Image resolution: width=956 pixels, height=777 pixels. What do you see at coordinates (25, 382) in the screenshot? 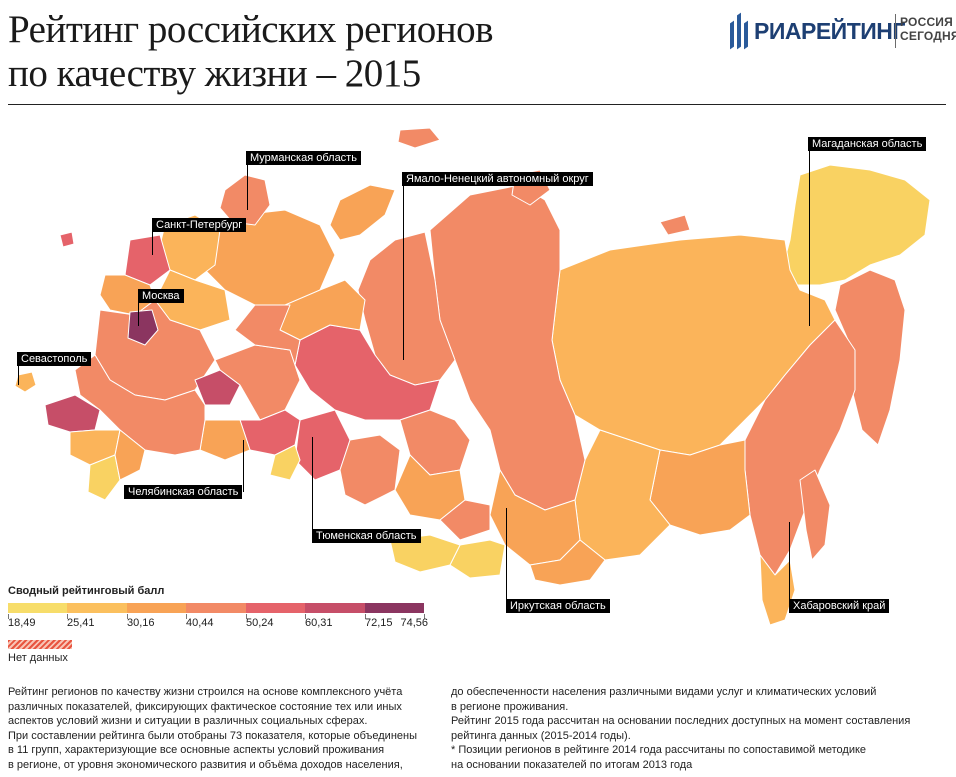
I see `region-crimea` at bounding box center [25, 382].